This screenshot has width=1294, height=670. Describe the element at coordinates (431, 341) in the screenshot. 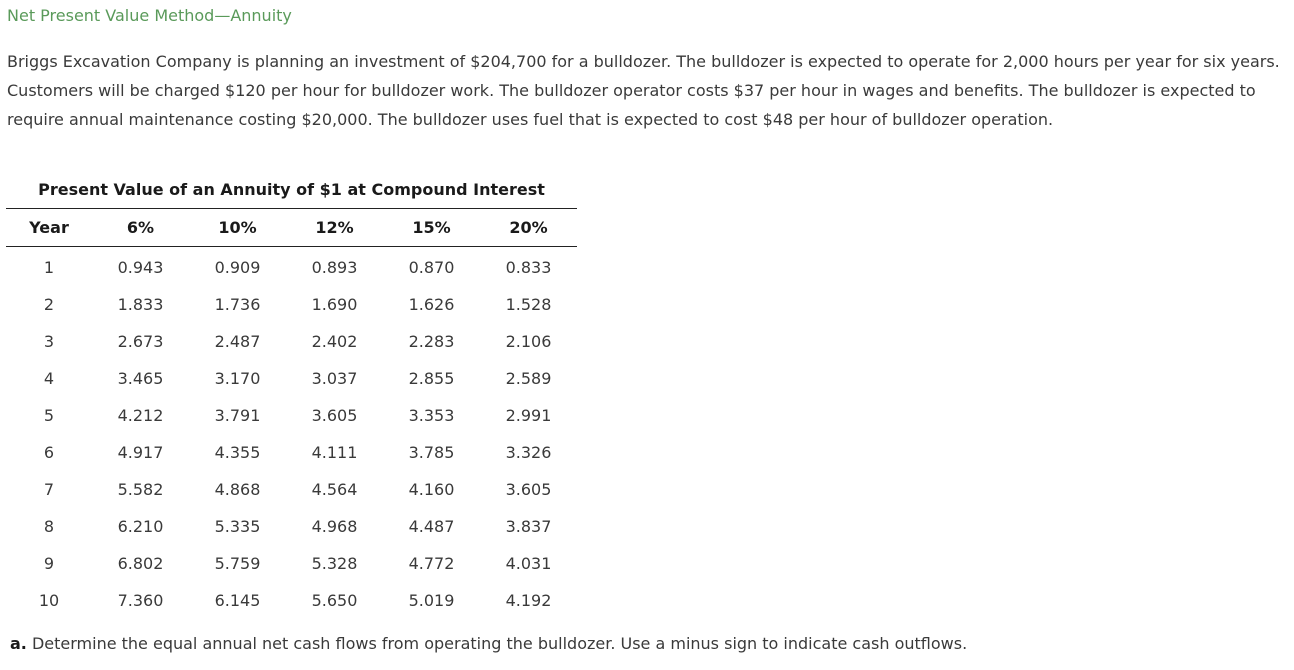

I see `cell-value: 2.283` at that location.